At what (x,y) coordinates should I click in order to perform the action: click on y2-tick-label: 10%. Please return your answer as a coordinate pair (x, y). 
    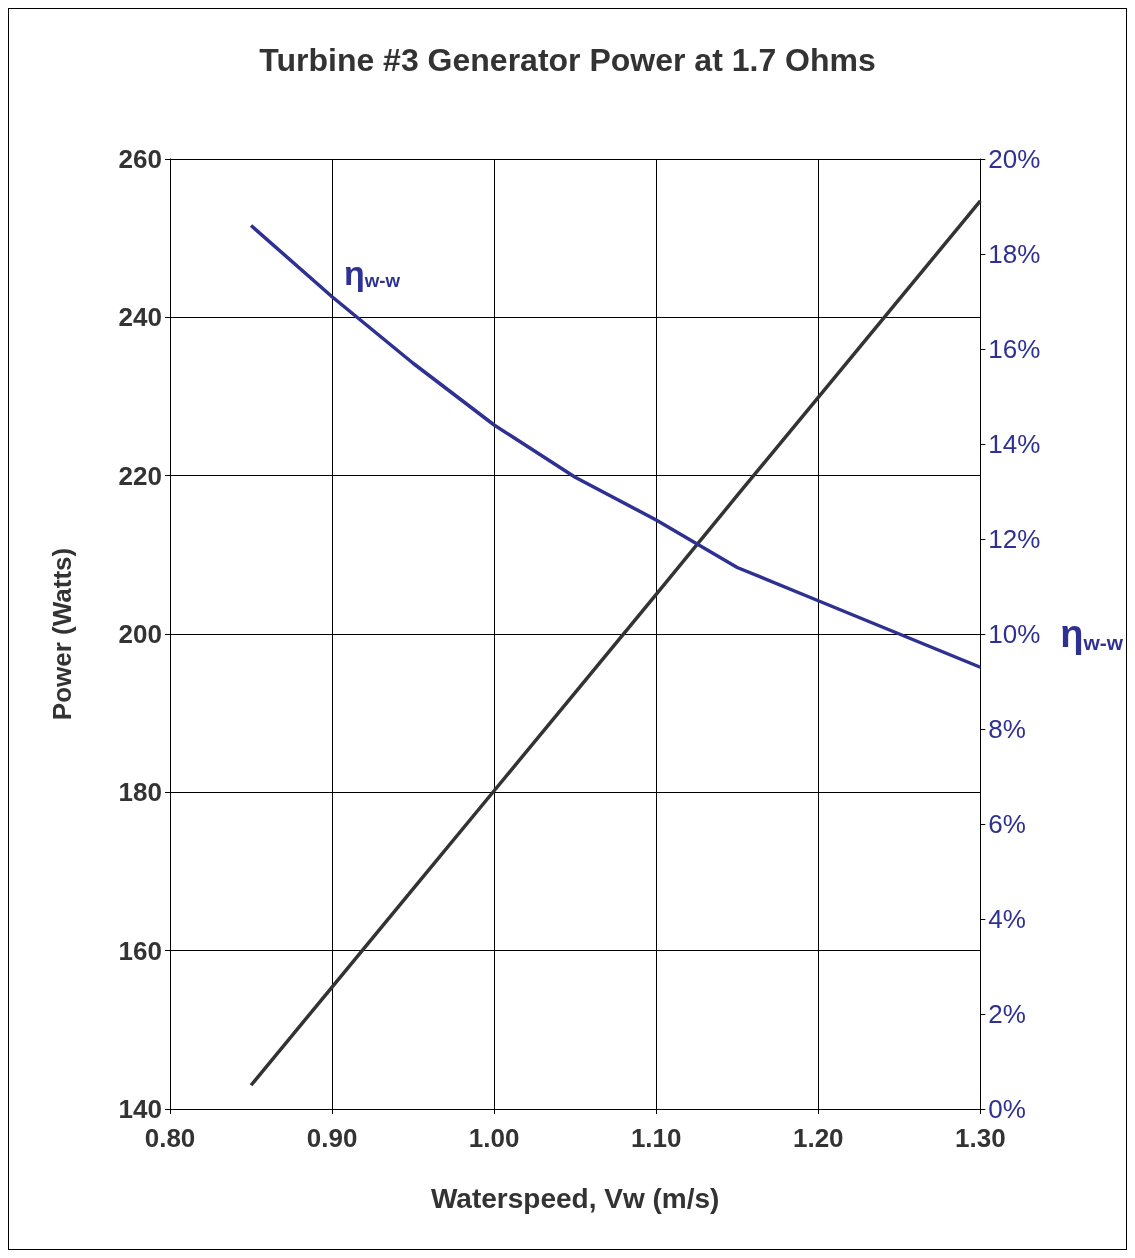
    Looking at the image, I should click on (1014, 634).